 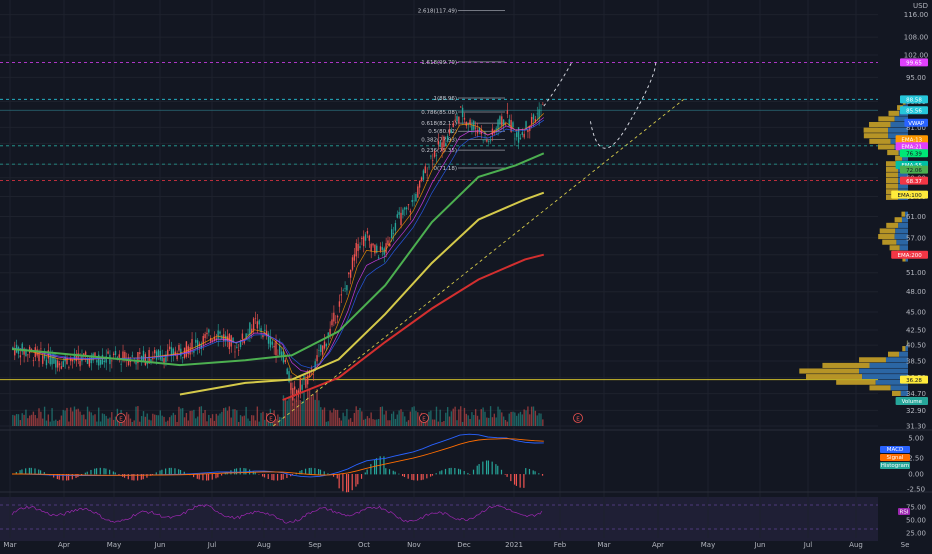 What do you see at coordinates (414, 545) in the screenshot?
I see `month-label: Nov` at bounding box center [414, 545].